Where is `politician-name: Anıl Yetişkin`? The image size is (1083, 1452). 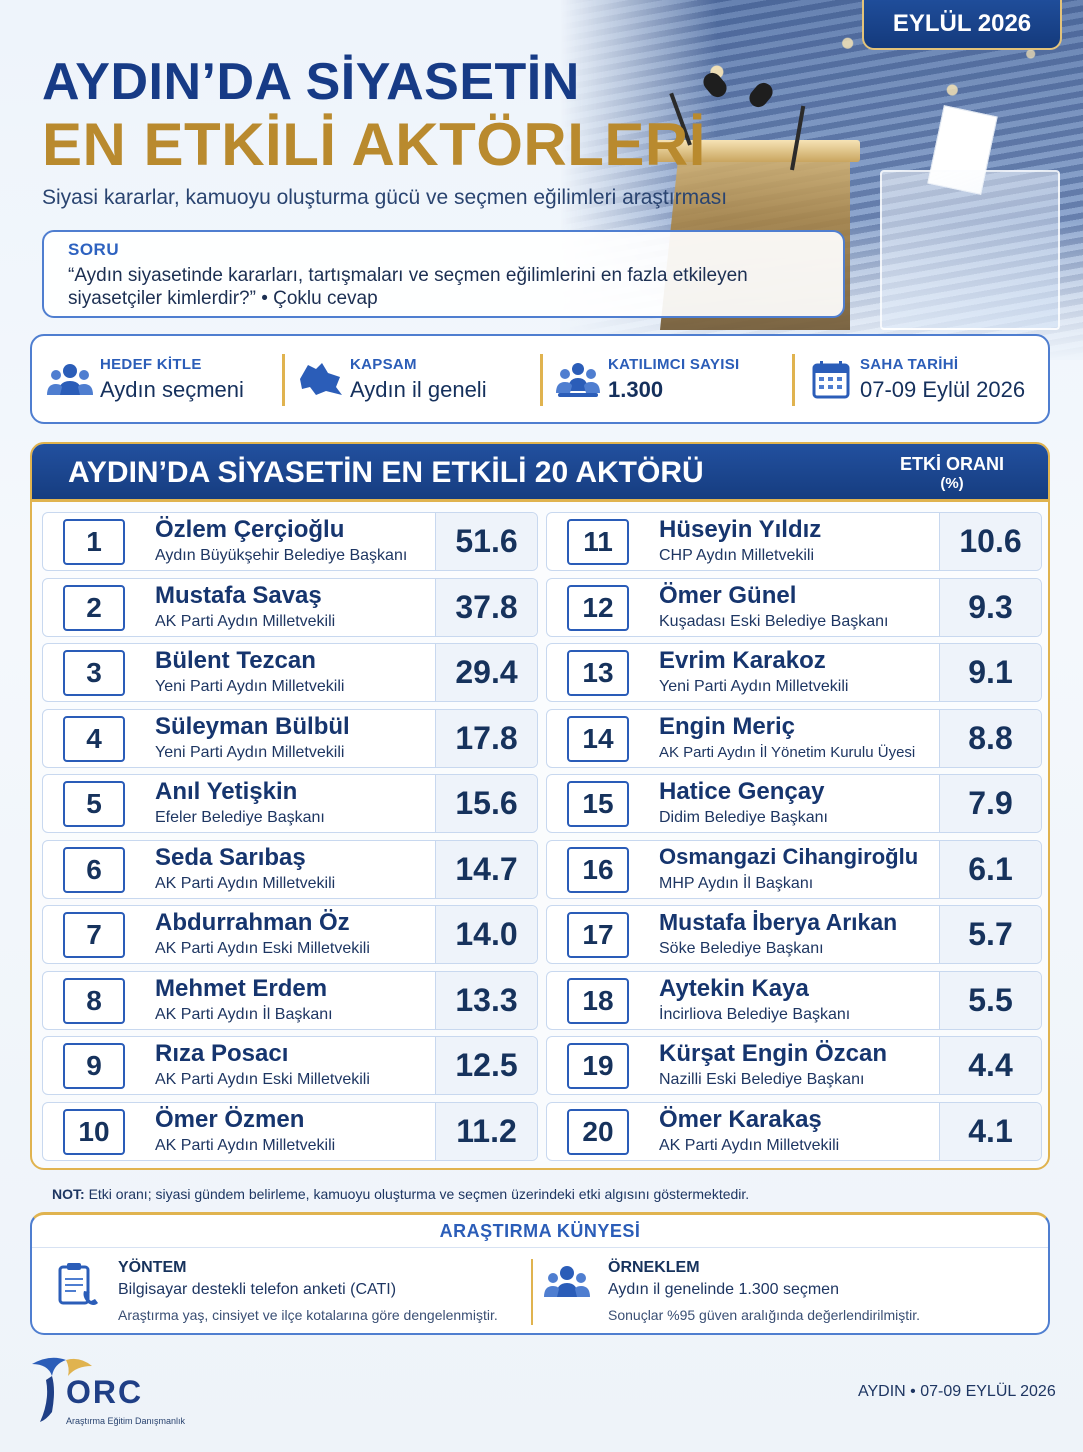 politician-name: Anıl Yetişkin is located at coordinates (226, 791).